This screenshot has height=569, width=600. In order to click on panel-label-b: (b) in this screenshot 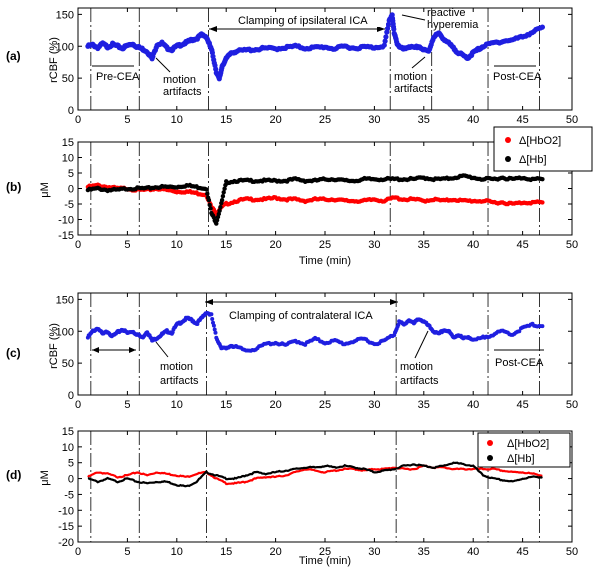, I will do `click(13, 187)`.